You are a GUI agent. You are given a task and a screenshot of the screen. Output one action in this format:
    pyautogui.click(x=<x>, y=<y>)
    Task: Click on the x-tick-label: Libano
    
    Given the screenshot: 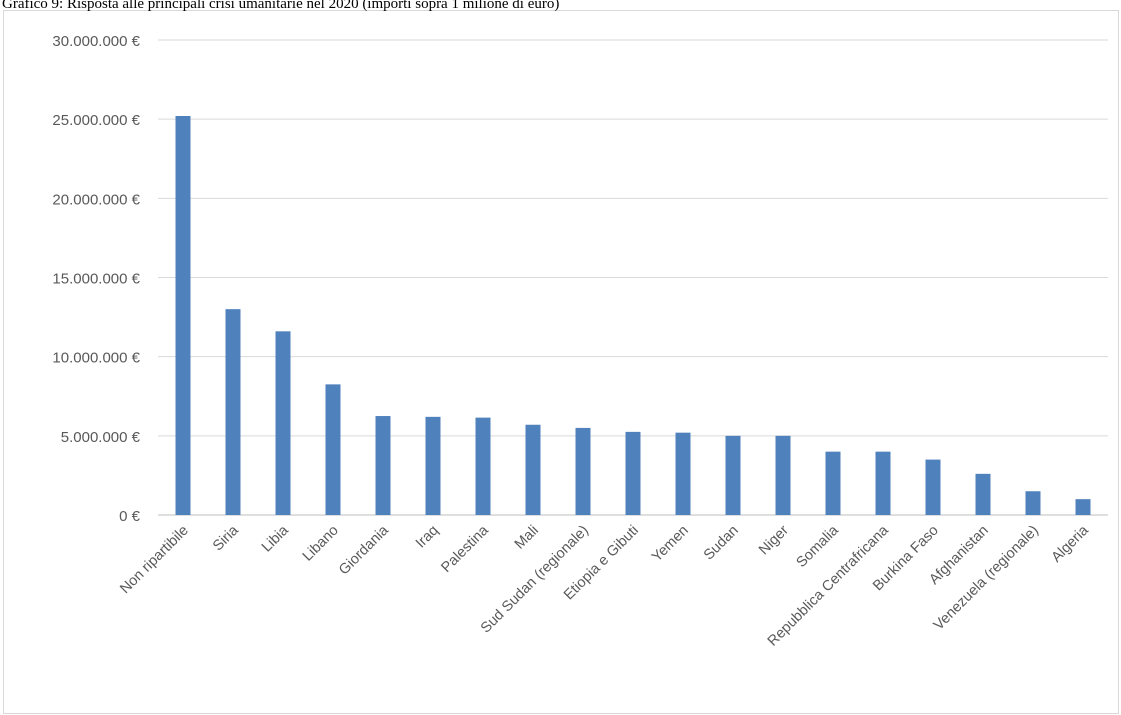 What is the action you would take?
    pyautogui.click(x=321, y=544)
    